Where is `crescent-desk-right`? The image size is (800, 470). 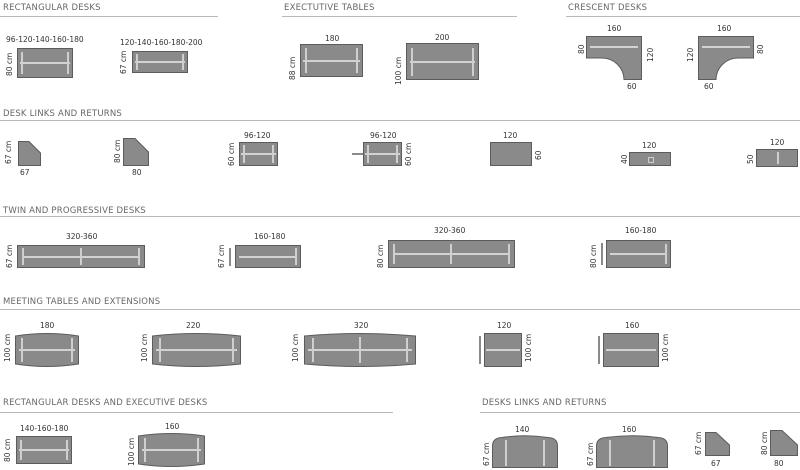 crescent-desk-right is located at coordinates (726, 58).